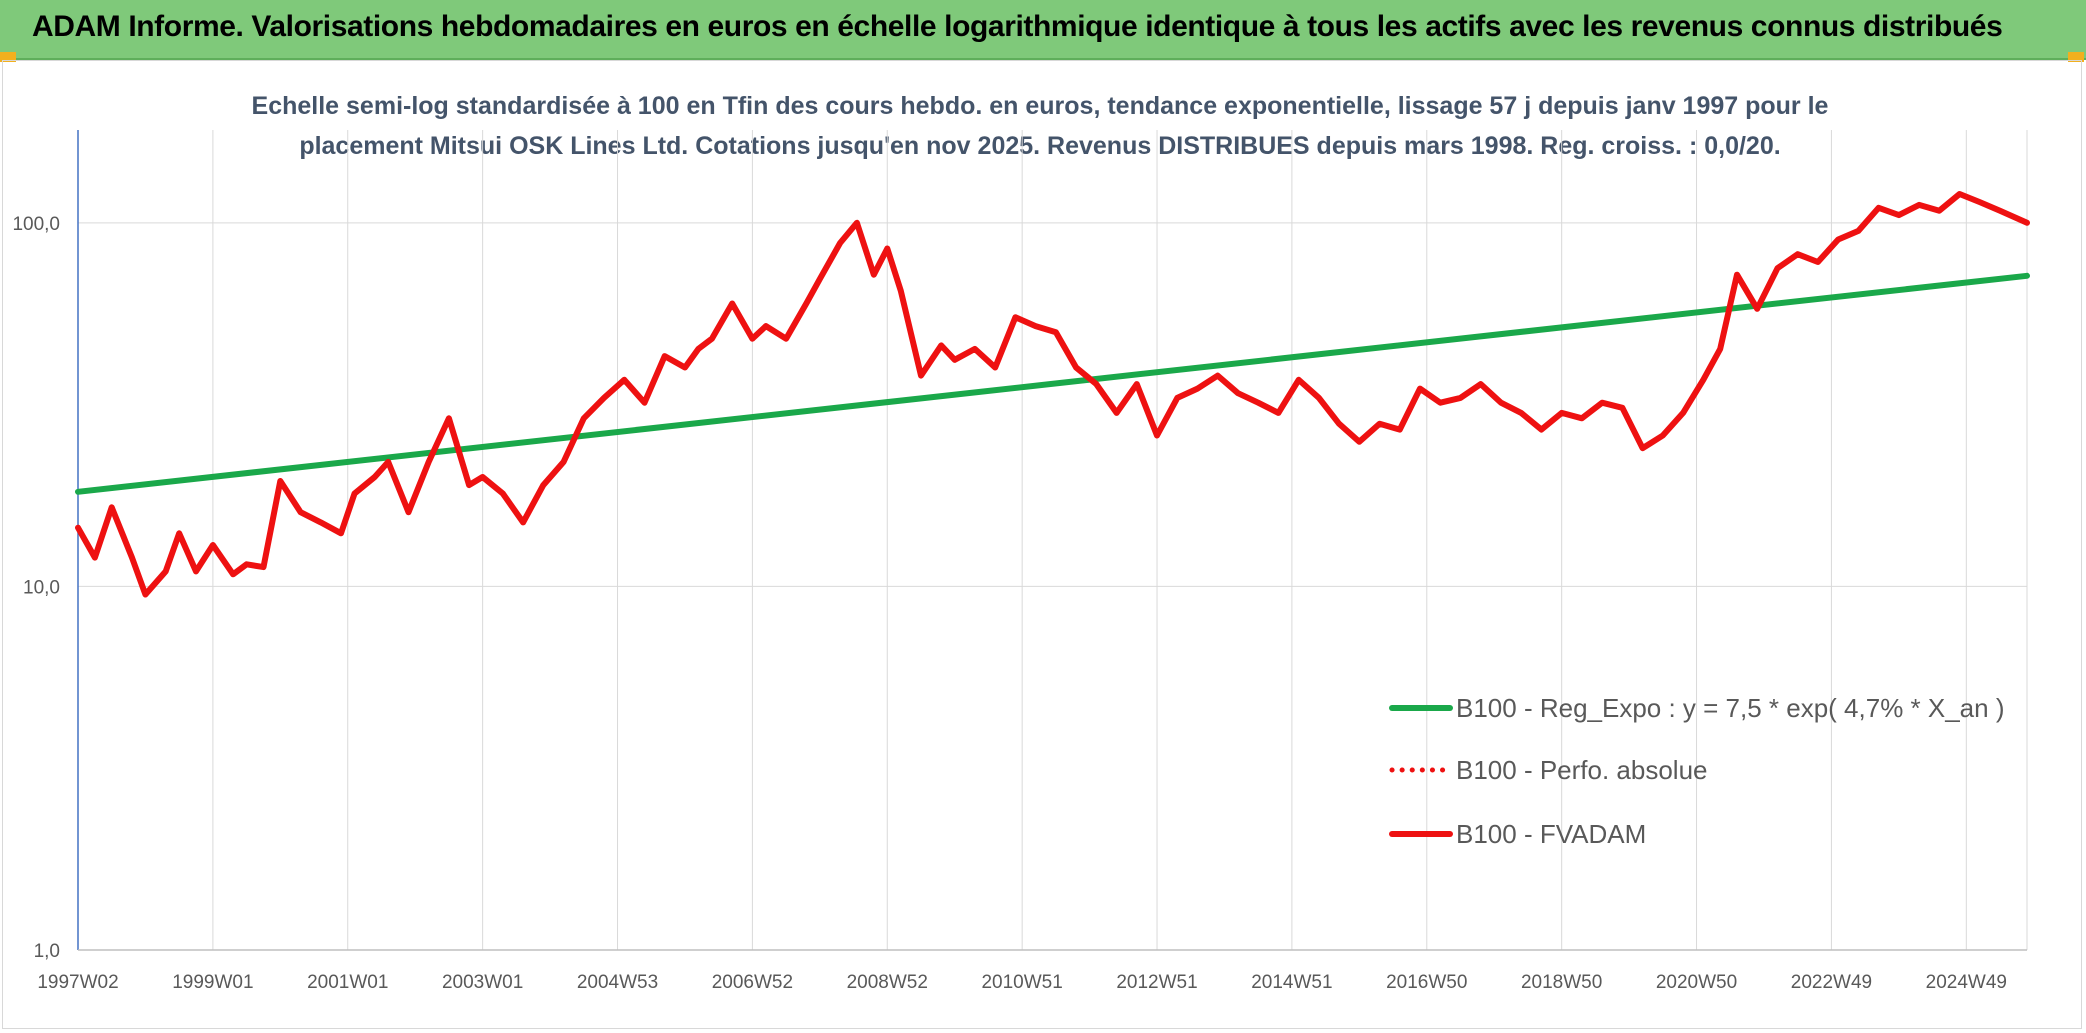  I want to click on x-tick-label-5: 2006W52, so click(752, 982).